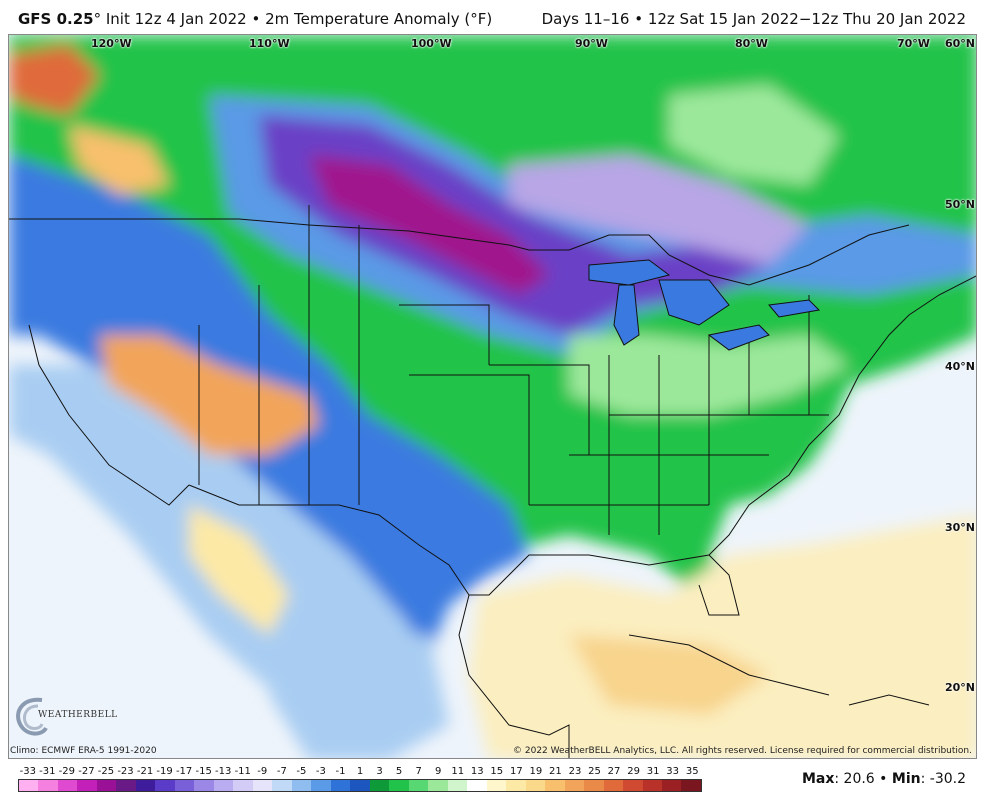 The width and height of the screenshot is (984, 808). Describe the element at coordinates (913, 43) in the screenshot. I see `lon-label-70w: 70°W` at that location.